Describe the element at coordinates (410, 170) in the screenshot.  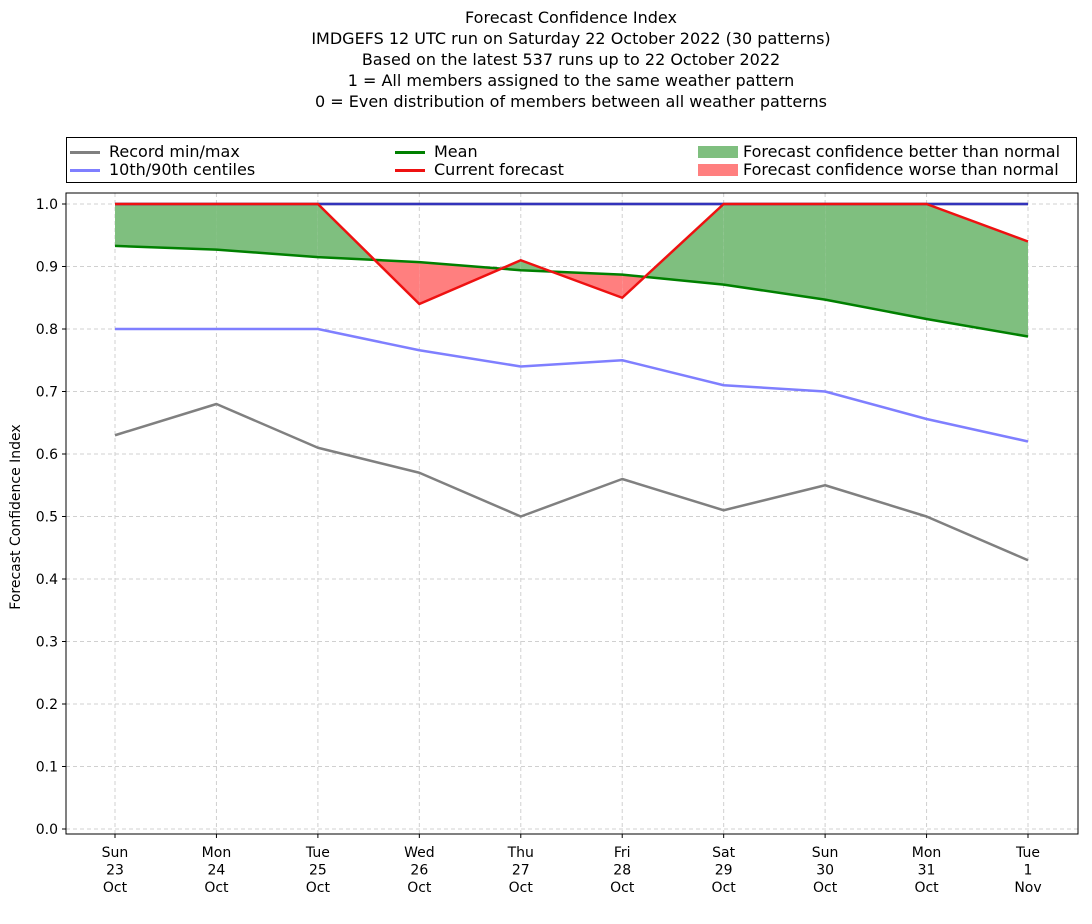
I see `legend-swatch-current` at that location.